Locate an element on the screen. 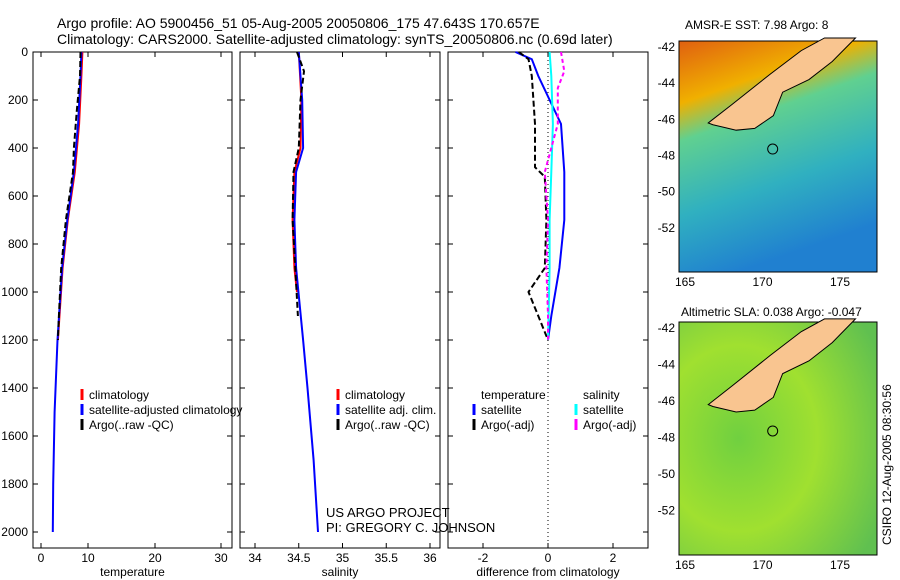  legend-label: satellite adj. clim. is located at coordinates (390, 410).